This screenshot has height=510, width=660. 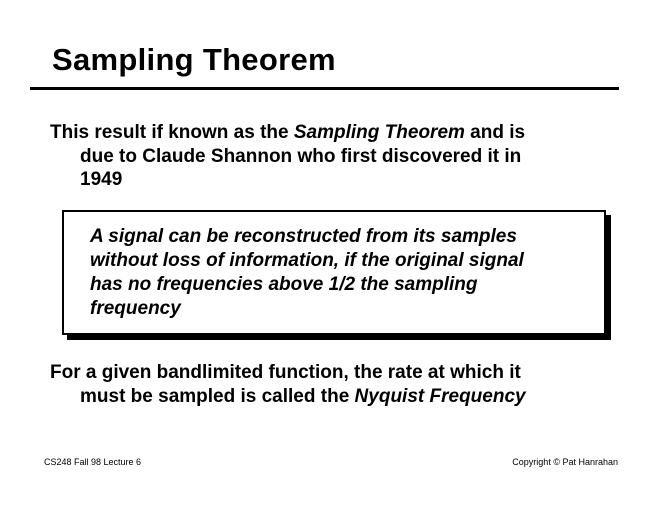 I want to click on footer-course: CS248 Fall 98 Lecture 6, so click(x=93, y=462).